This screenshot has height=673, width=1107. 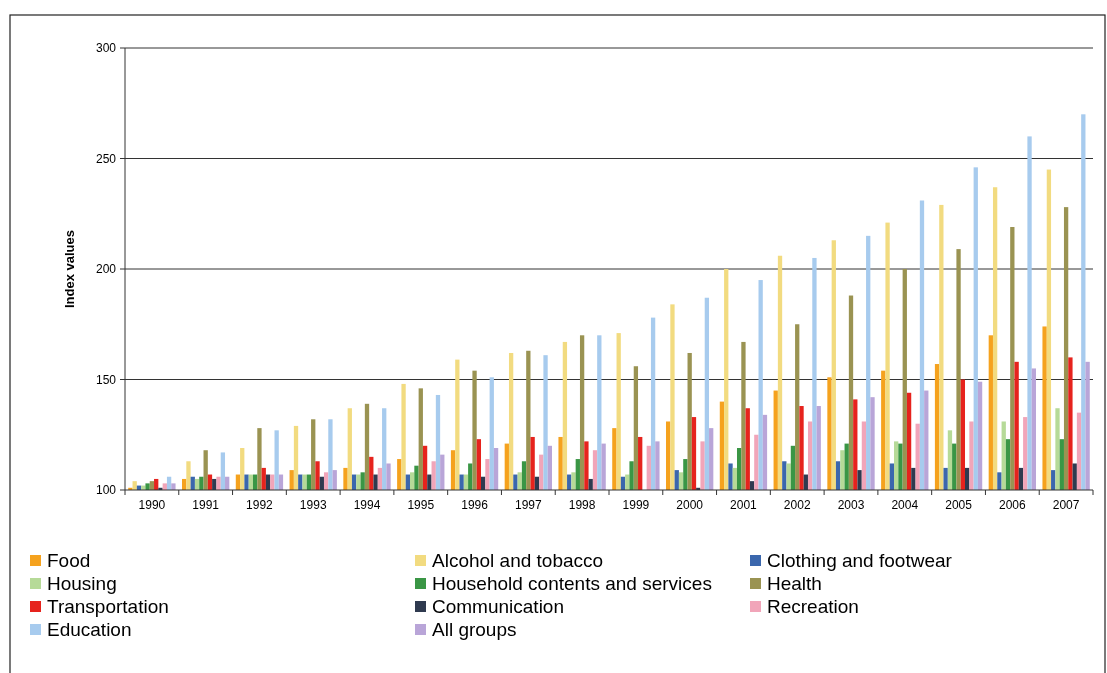 I want to click on x-tick-label: 1995, so click(x=421, y=505).